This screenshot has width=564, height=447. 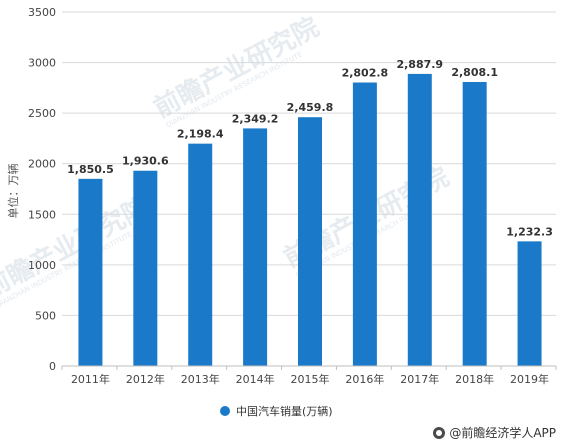 I want to click on y-tick-label: 1500, so click(x=42, y=214).